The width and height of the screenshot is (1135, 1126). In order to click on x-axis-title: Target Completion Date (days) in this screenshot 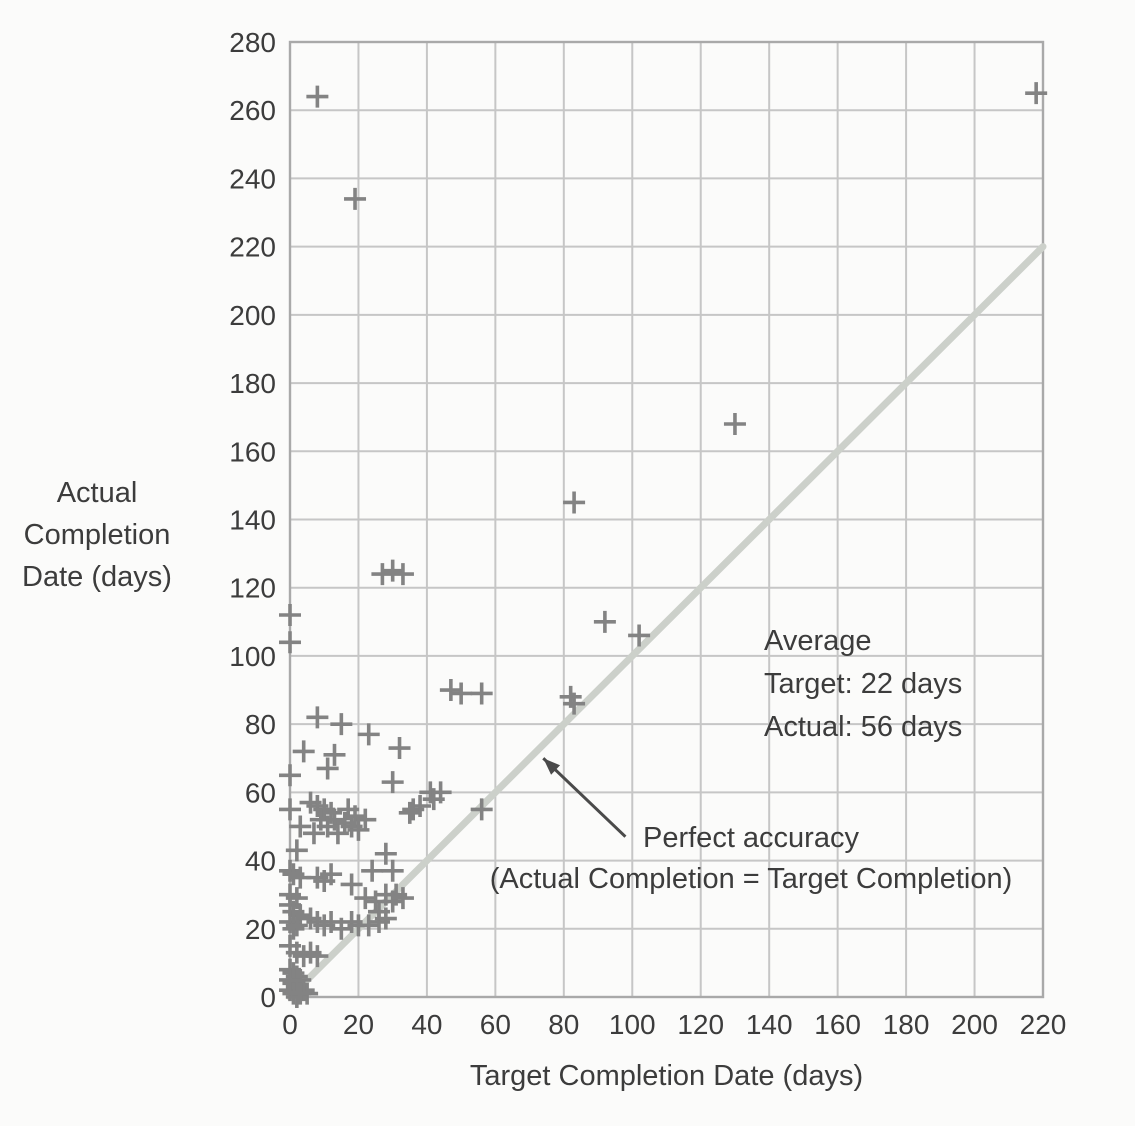, I will do `click(666, 1076)`.